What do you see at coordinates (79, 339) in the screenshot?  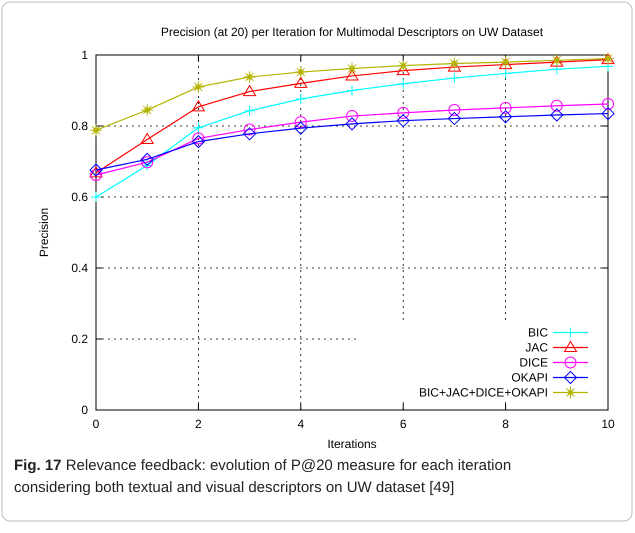 I see `y-tick-label: 0.2` at bounding box center [79, 339].